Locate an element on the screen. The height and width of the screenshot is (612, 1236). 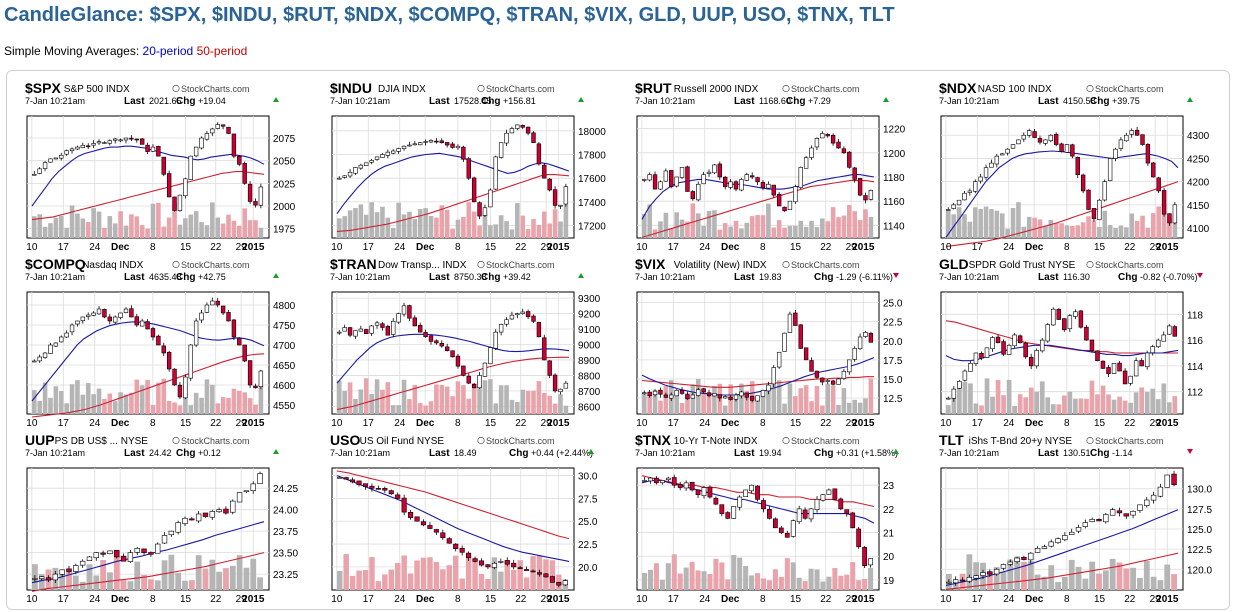
x-tick-label: Dec is located at coordinates (120, 247).